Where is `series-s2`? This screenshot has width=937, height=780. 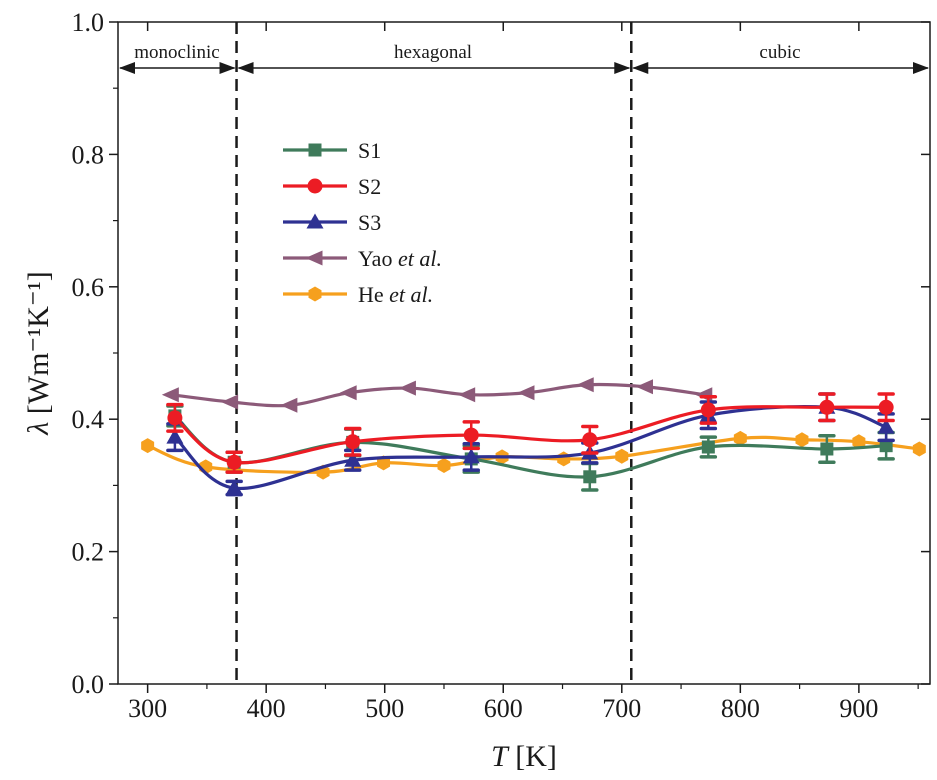 series-s2 is located at coordinates (530, 433).